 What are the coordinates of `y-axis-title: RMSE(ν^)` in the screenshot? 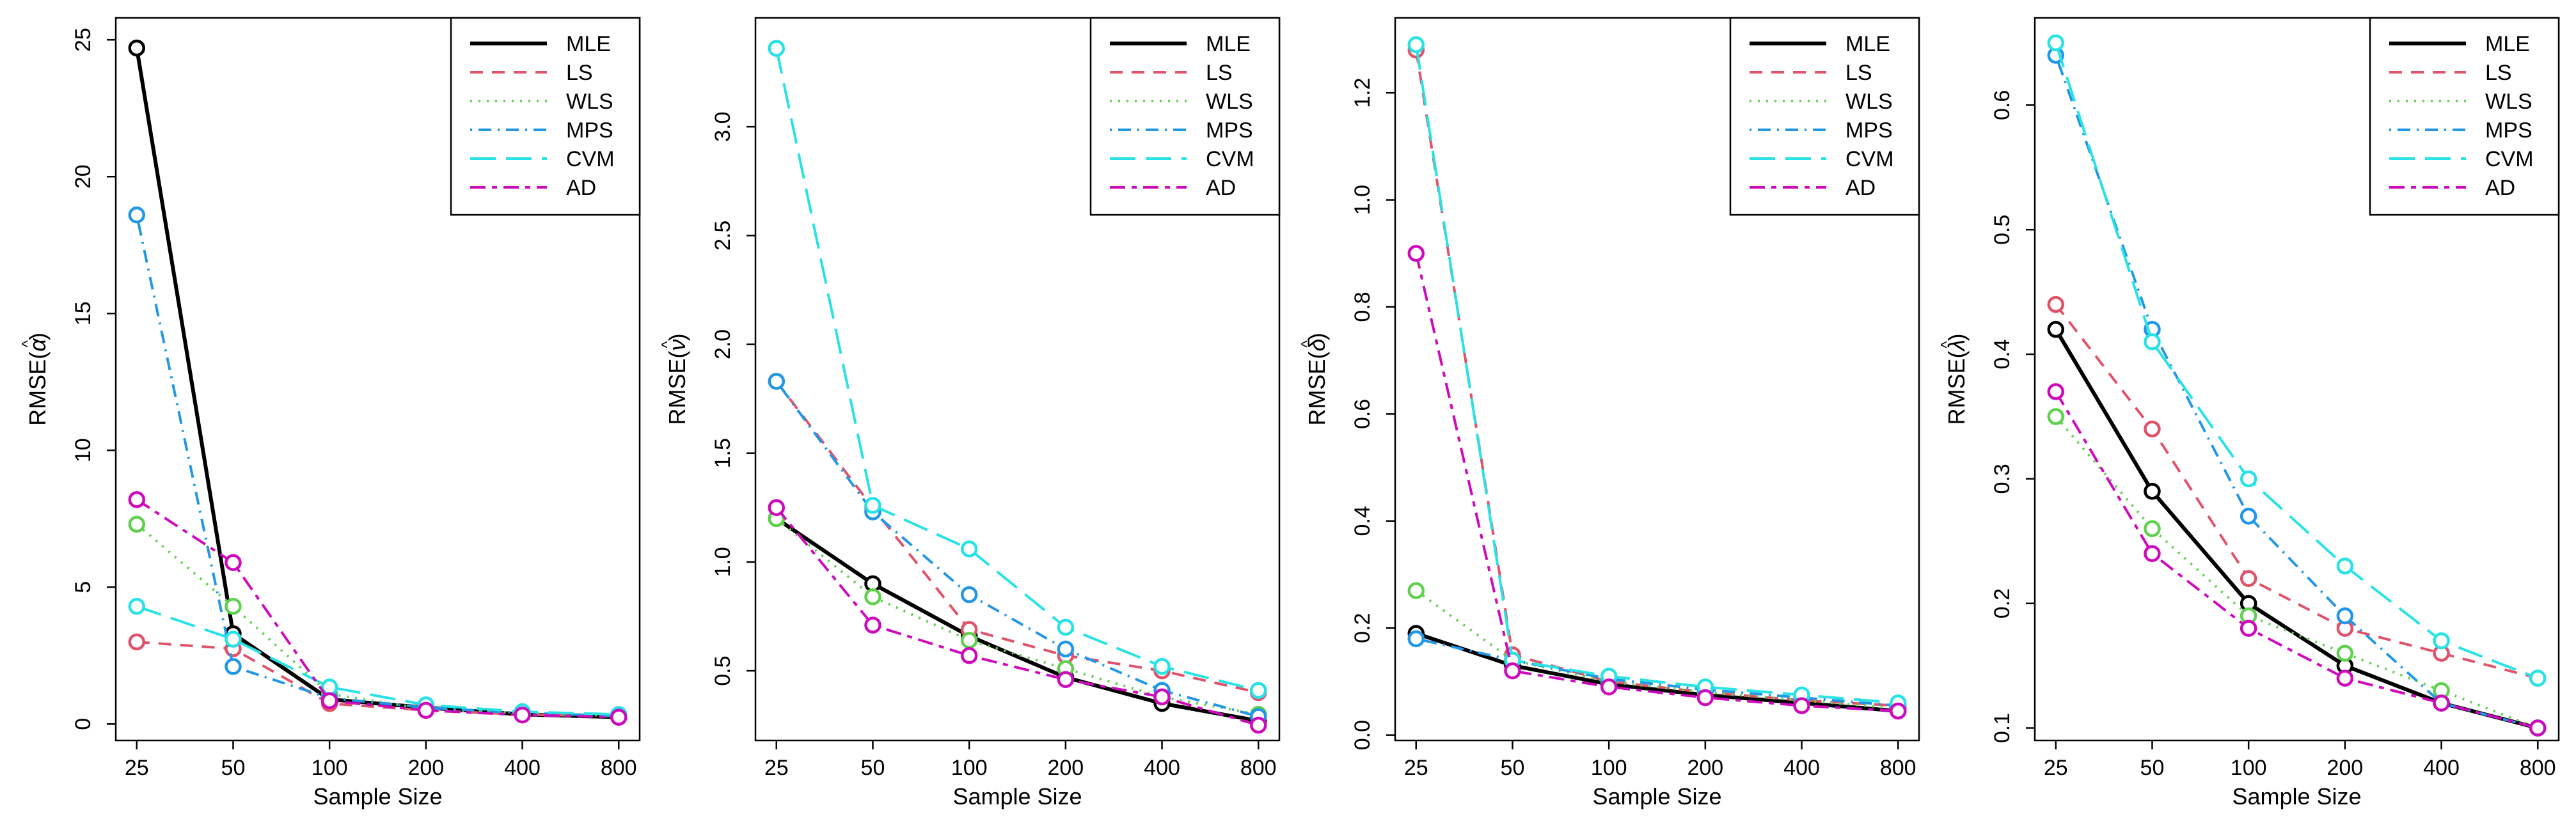 It's located at (674, 379).